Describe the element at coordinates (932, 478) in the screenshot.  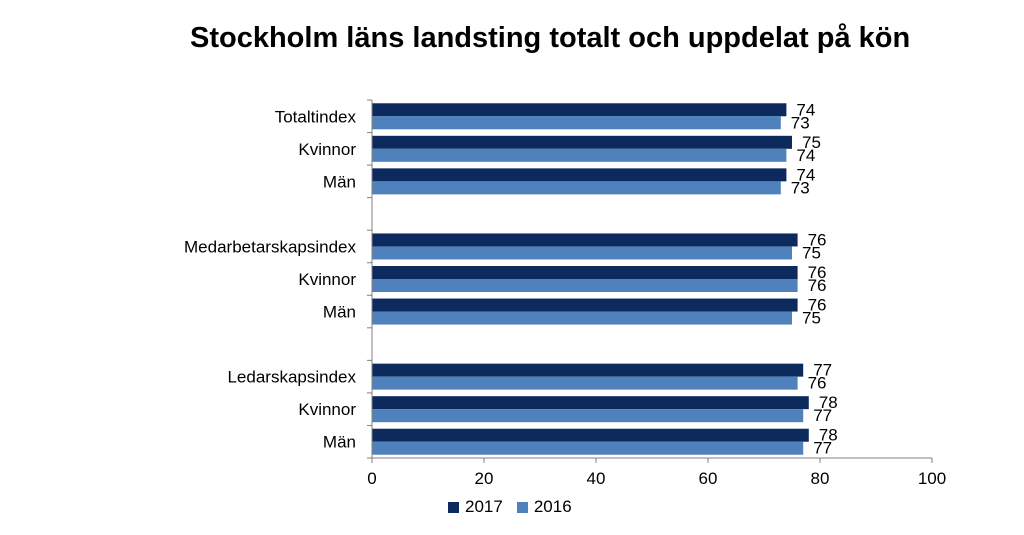
I see `x-tick-label-5: 100` at that location.